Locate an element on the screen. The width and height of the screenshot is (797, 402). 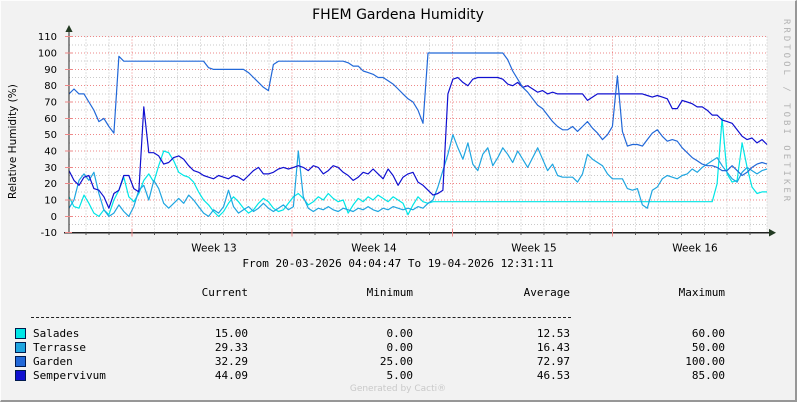
header-current: Current is located at coordinates (224, 292).